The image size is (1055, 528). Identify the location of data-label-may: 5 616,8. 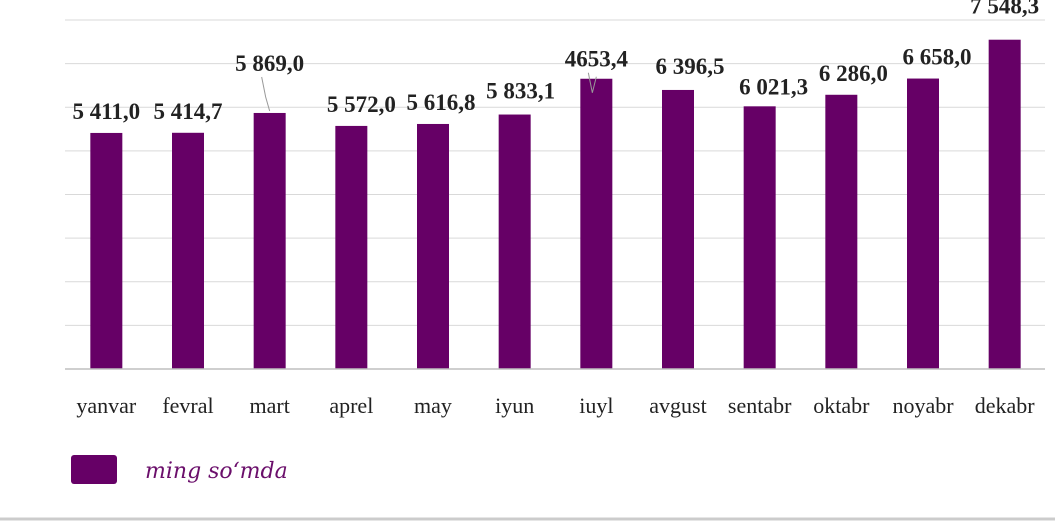
(441, 102).